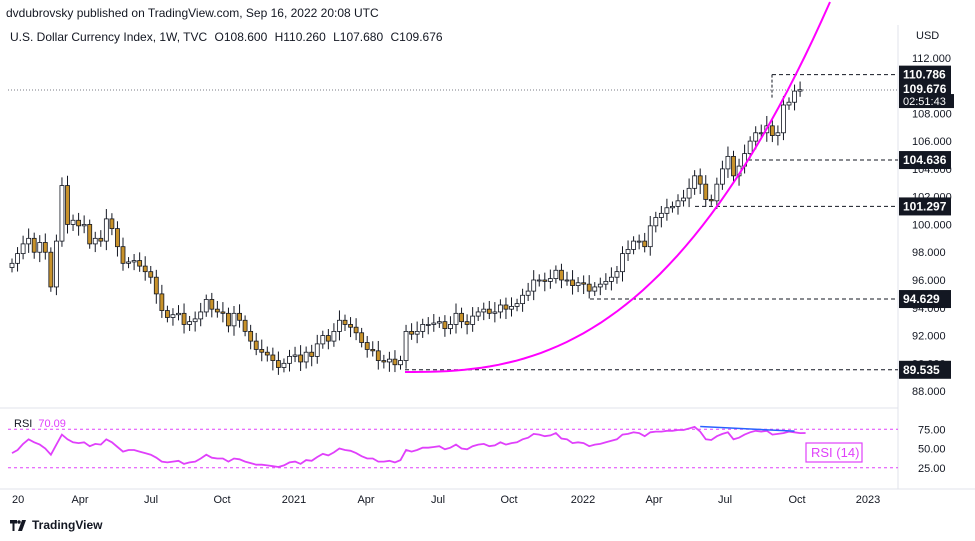 The width and height of the screenshot is (975, 541). Describe the element at coordinates (300, 37) in the screenshot. I see `ohlc-high: H110.260` at that location.